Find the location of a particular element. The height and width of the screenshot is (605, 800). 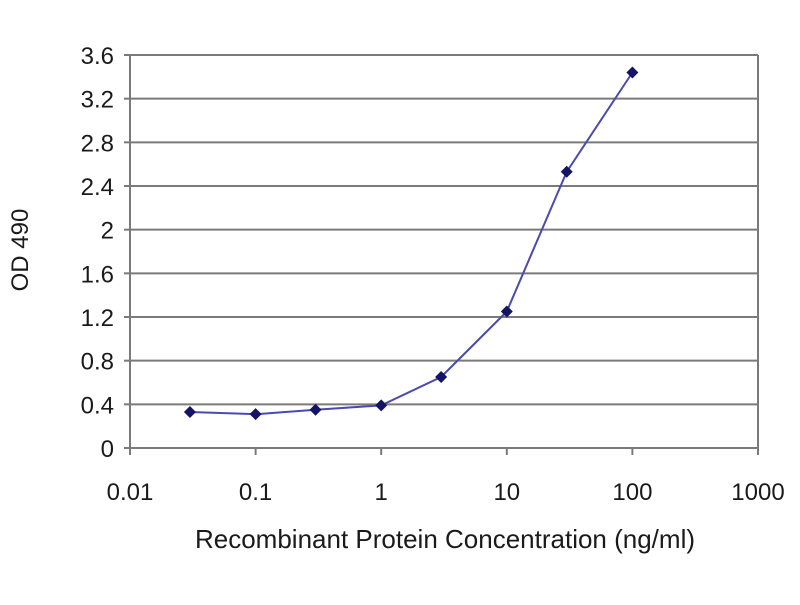

x-tick-label: 0.01 is located at coordinates (130, 492).